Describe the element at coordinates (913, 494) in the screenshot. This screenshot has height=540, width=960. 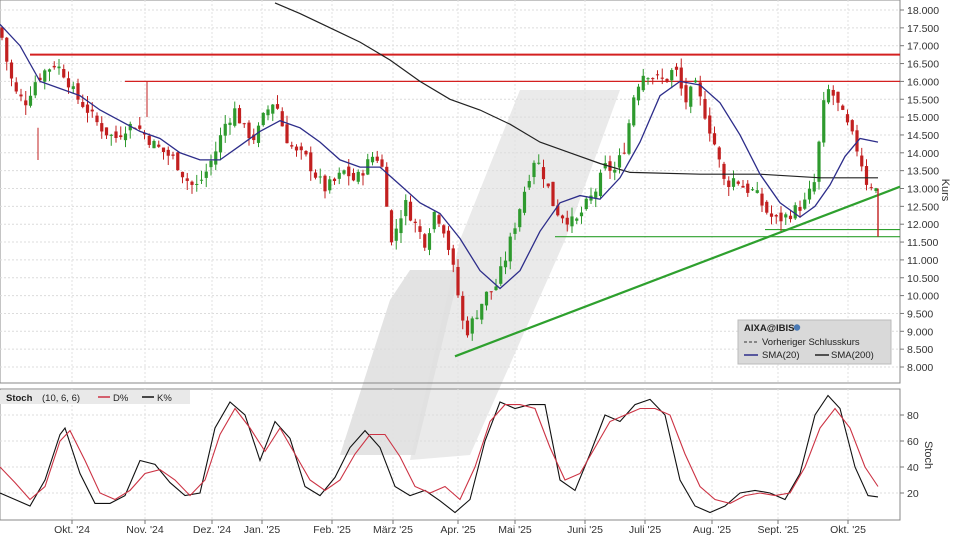
I see `stoch-tick-label: 20` at that location.